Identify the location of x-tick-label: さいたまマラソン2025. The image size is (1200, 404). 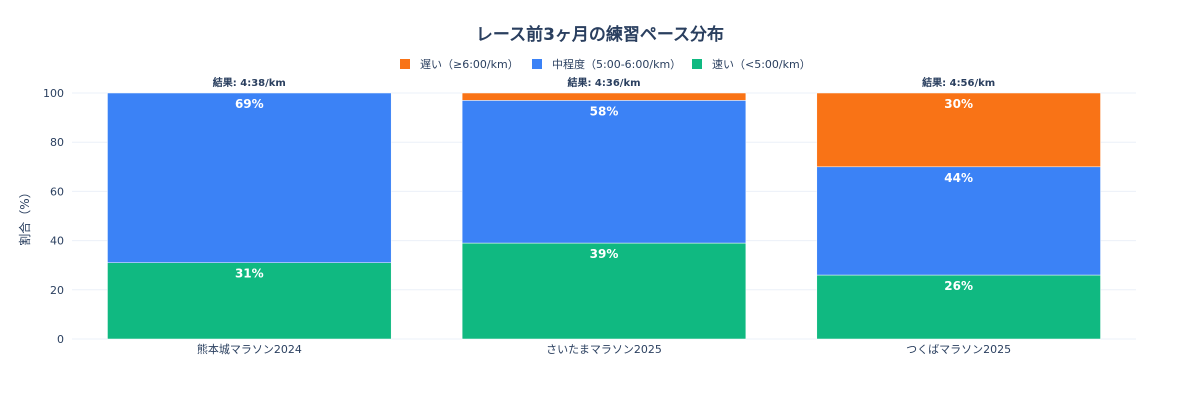
(604, 349).